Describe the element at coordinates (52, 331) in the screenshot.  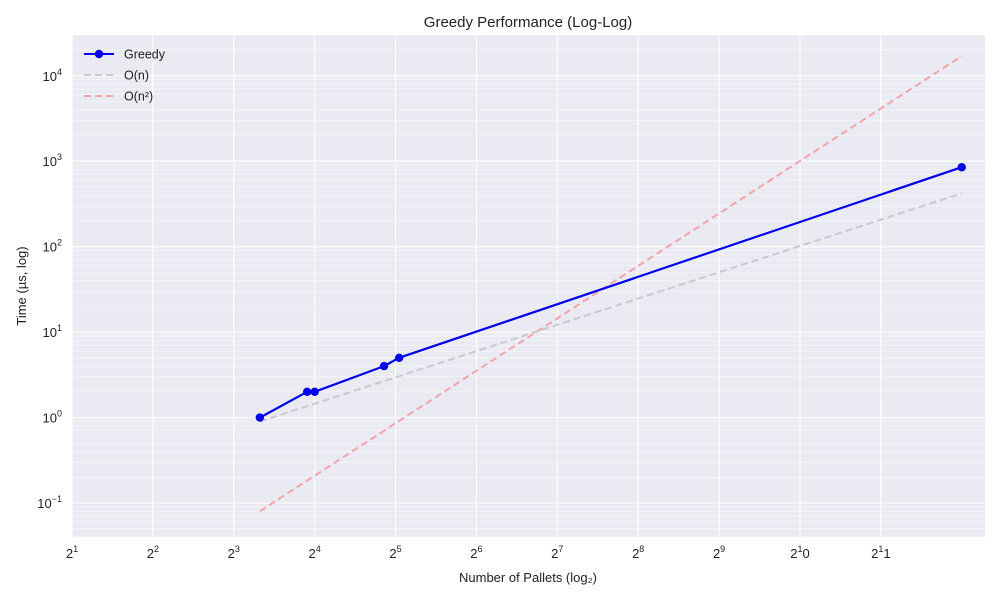
I see `y-tick-label: 10¹` at that location.